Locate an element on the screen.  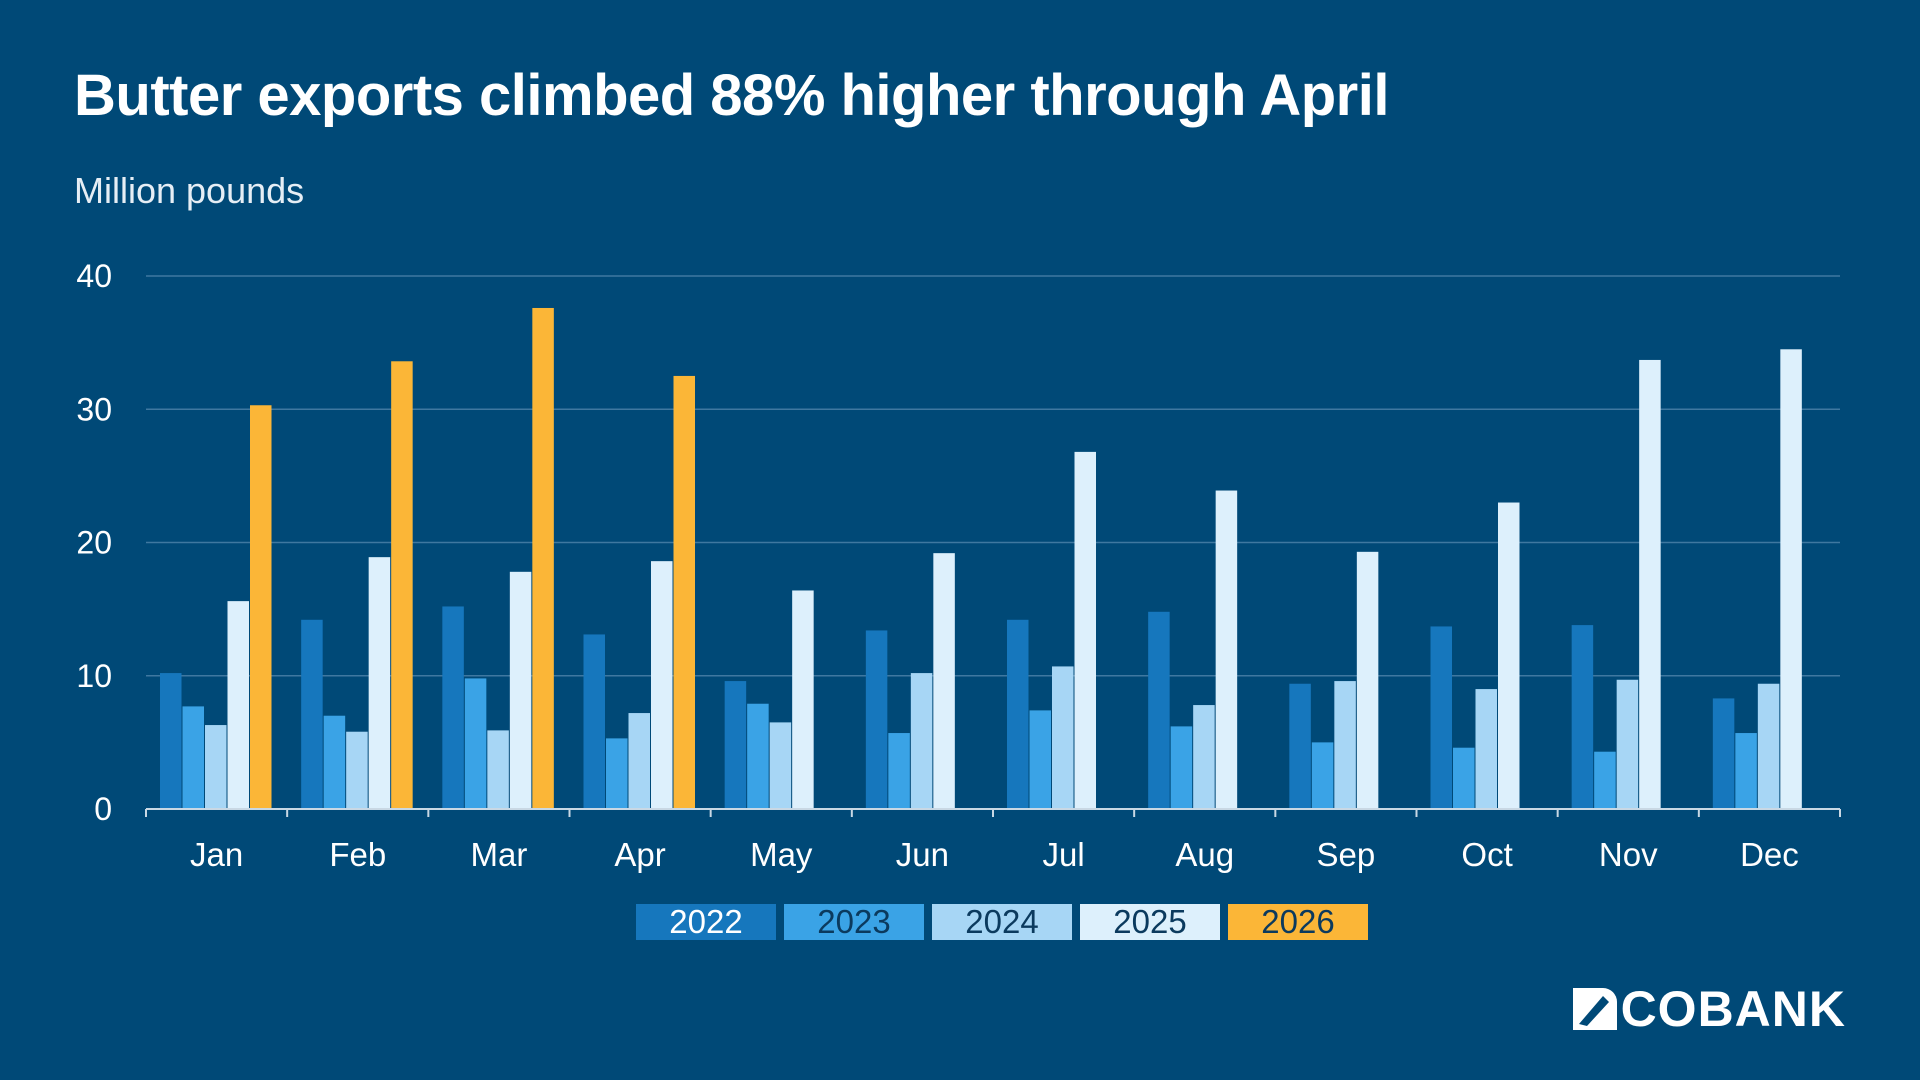
bar-2025-Aug is located at coordinates (1226, 649).